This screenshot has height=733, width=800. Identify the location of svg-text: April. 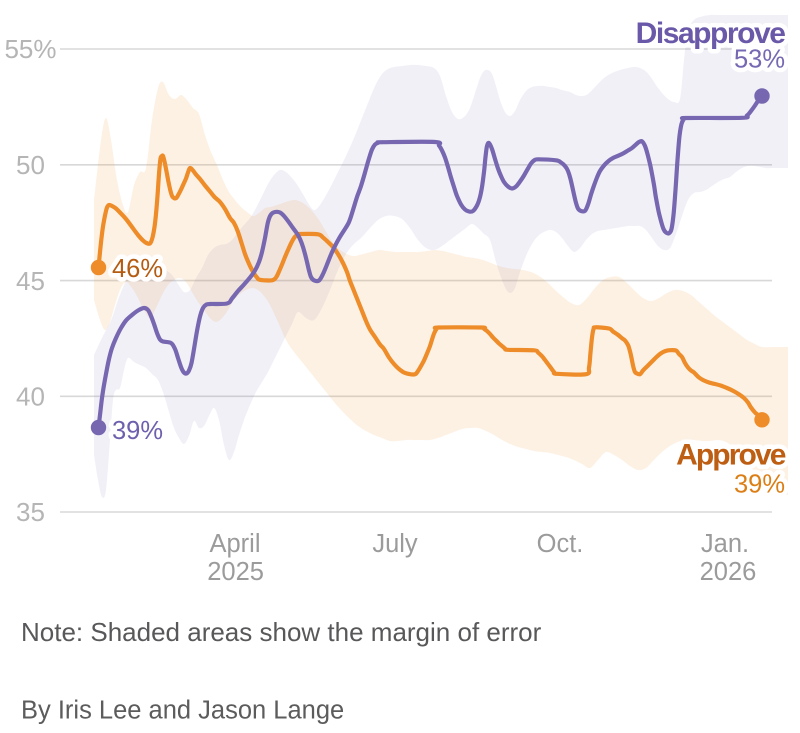
(234, 544).